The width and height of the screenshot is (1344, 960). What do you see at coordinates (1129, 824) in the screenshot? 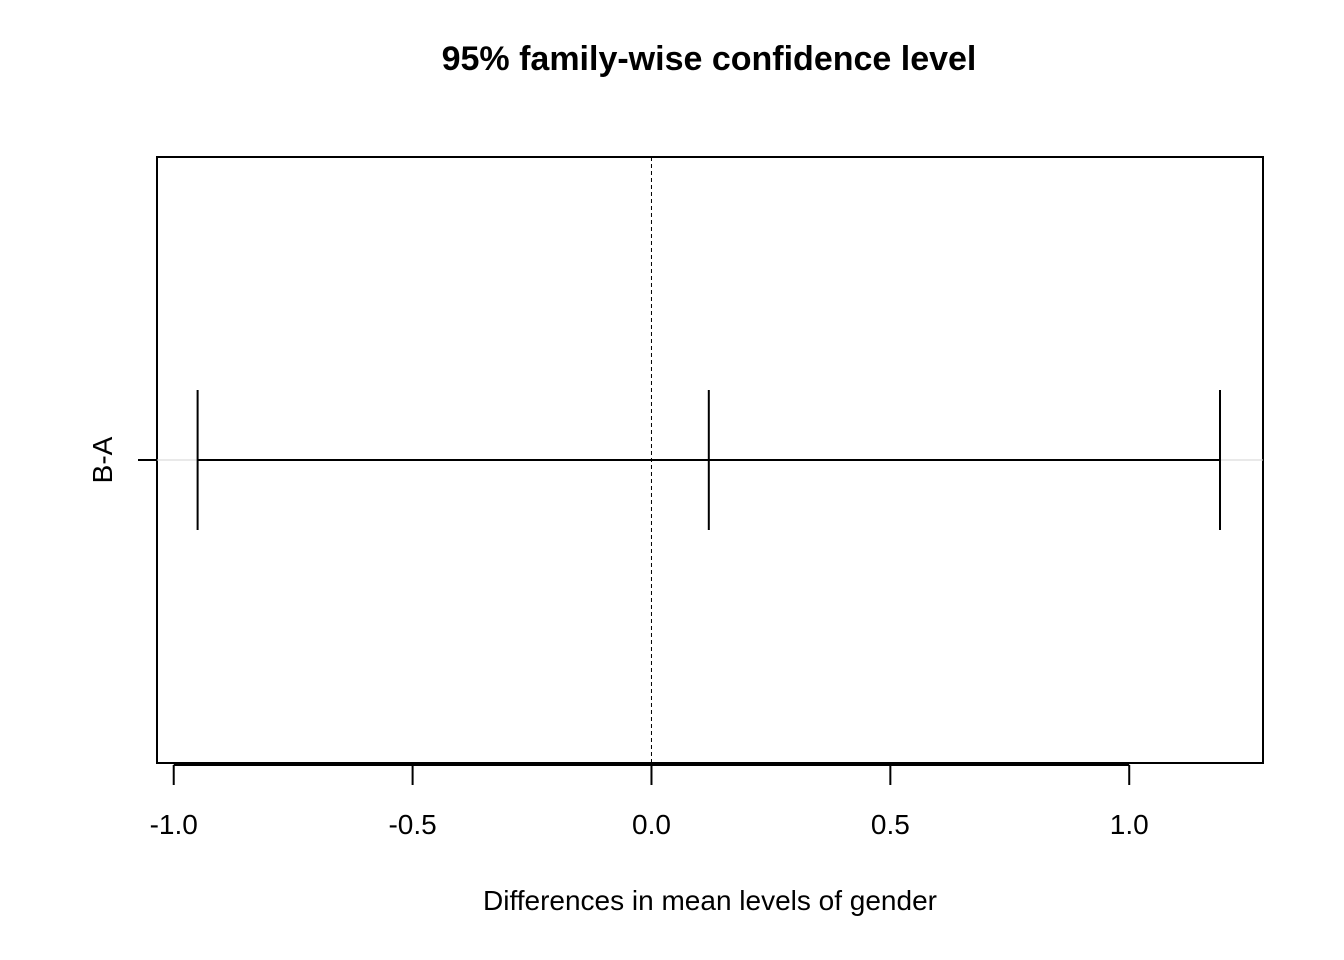
I see `x-tick-label: 1.0` at bounding box center [1129, 824].